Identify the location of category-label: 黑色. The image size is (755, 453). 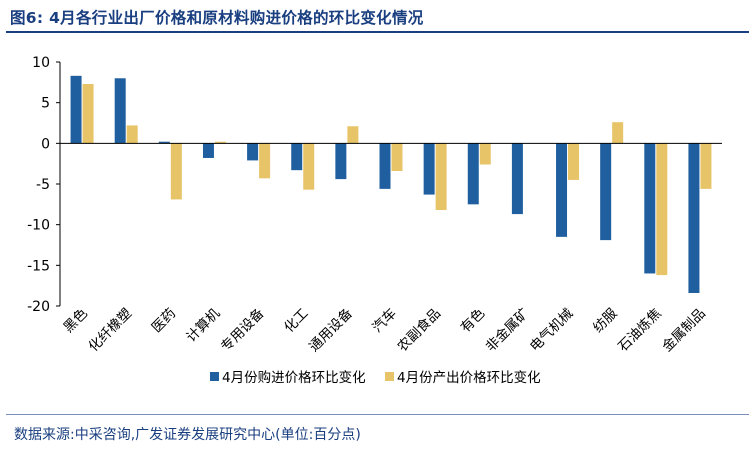
(75, 320).